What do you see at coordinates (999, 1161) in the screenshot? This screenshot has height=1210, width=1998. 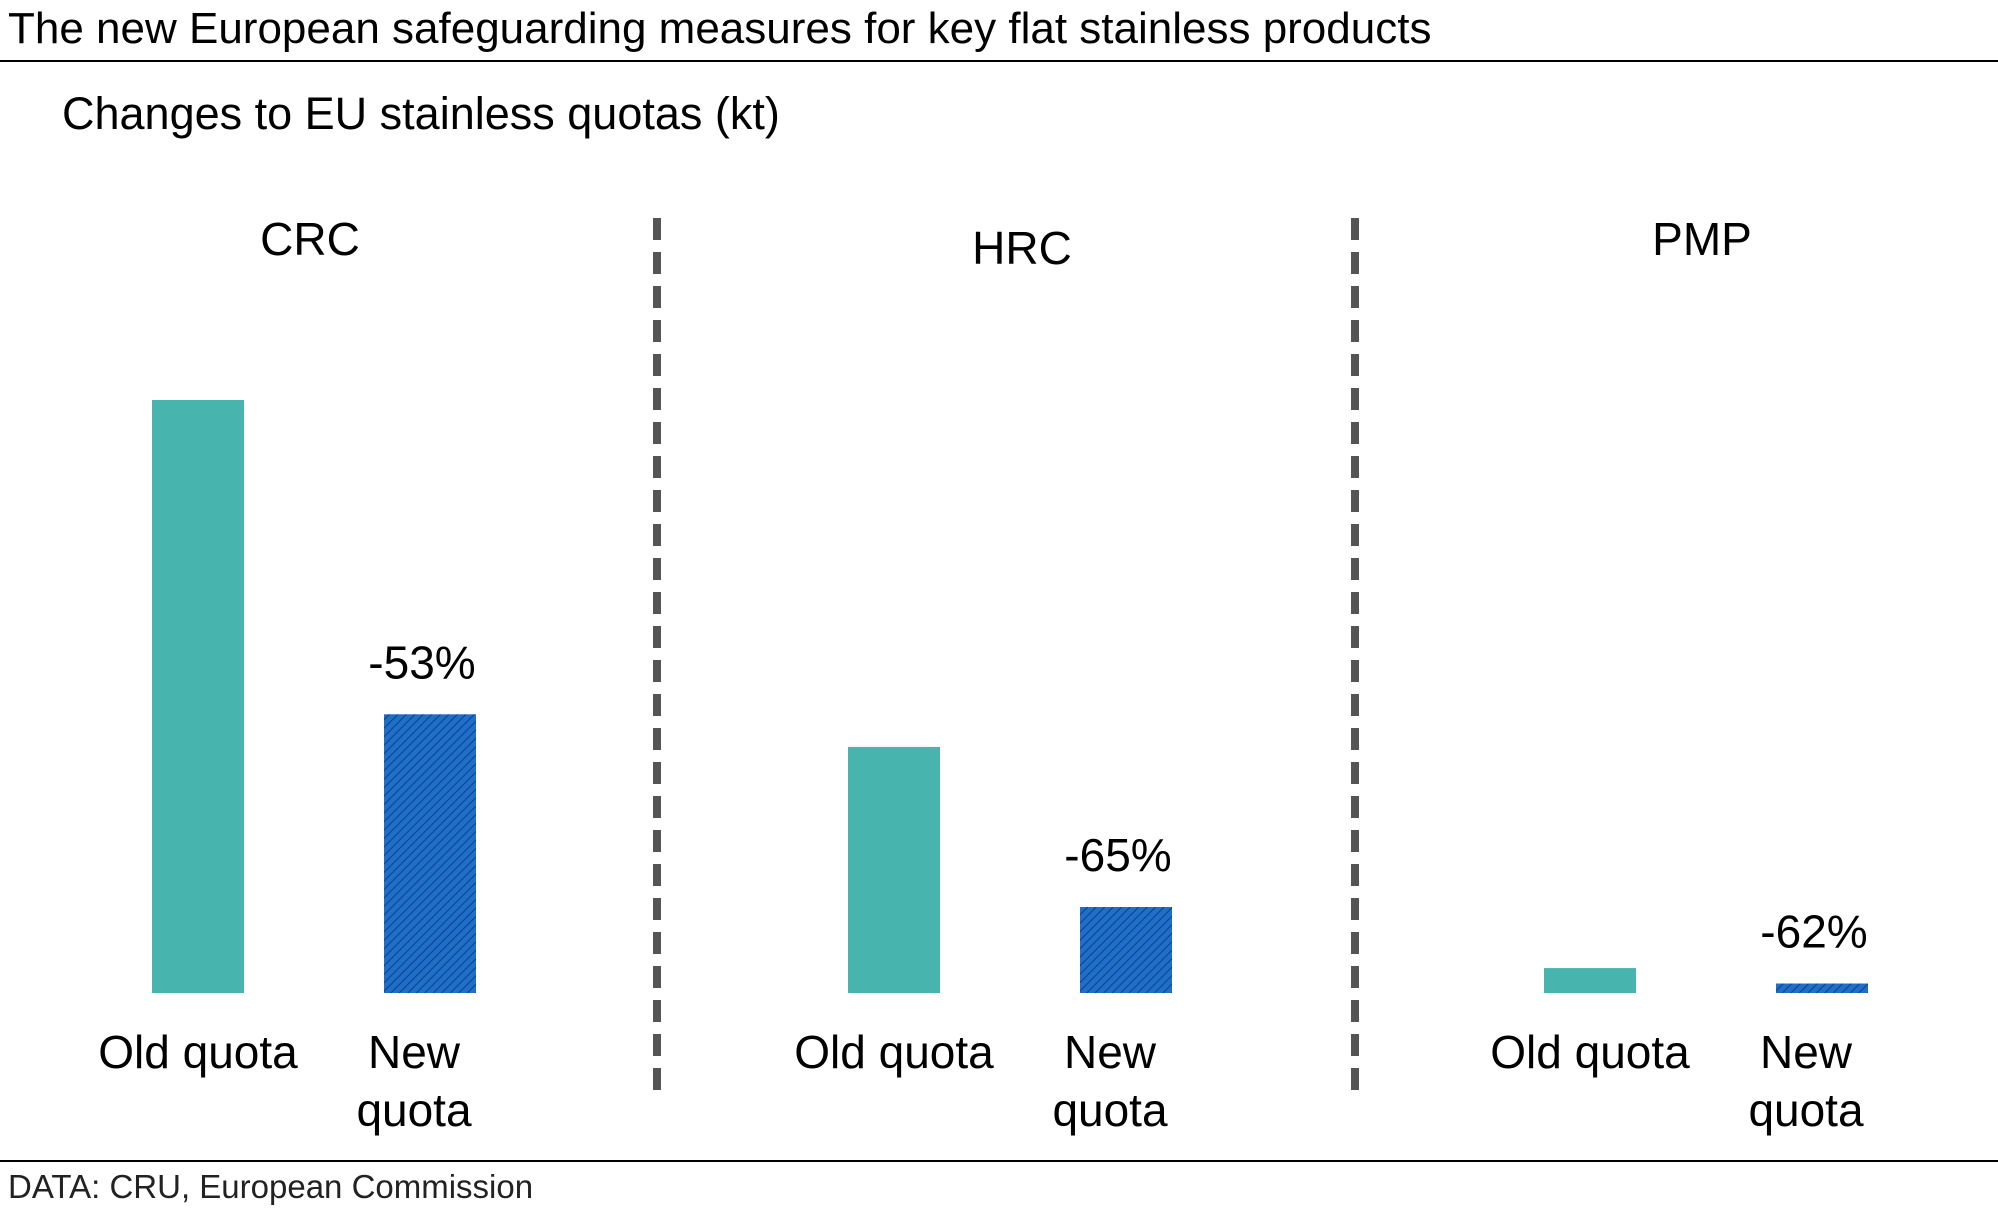 I see `source-rule` at bounding box center [999, 1161].